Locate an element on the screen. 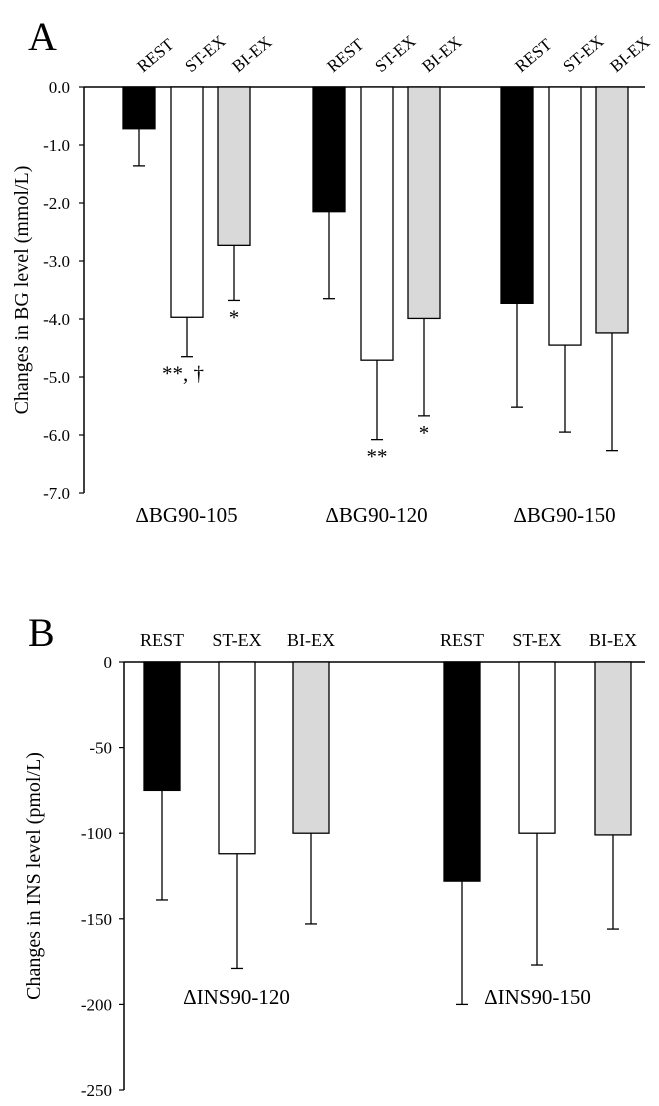 This screenshot has width=659, height=1106. significance-marker: **, † is located at coordinates (183, 374).